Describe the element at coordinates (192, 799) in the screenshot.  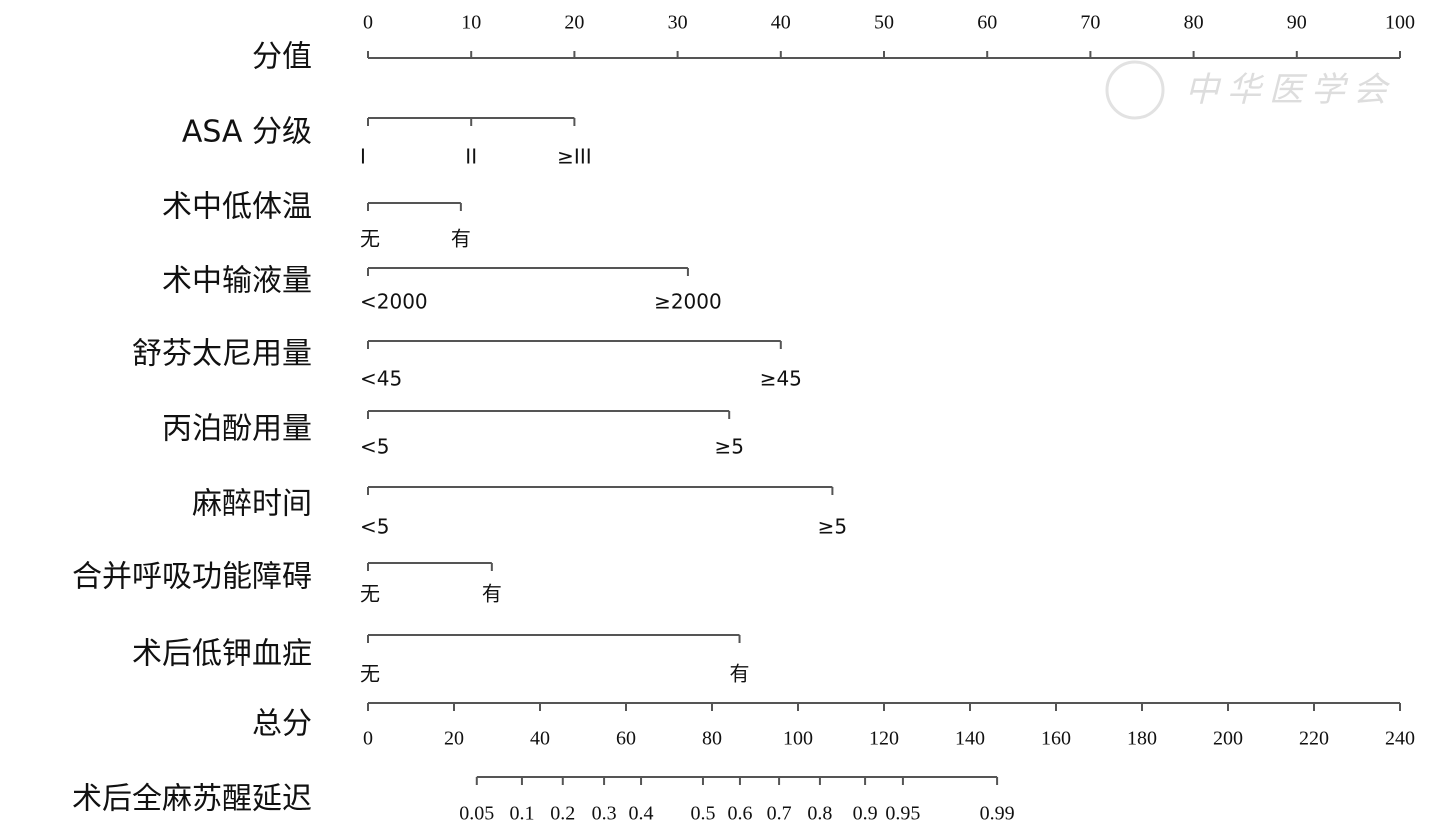
I see `row-label: 术后全麻苏醒延迟` at that location.